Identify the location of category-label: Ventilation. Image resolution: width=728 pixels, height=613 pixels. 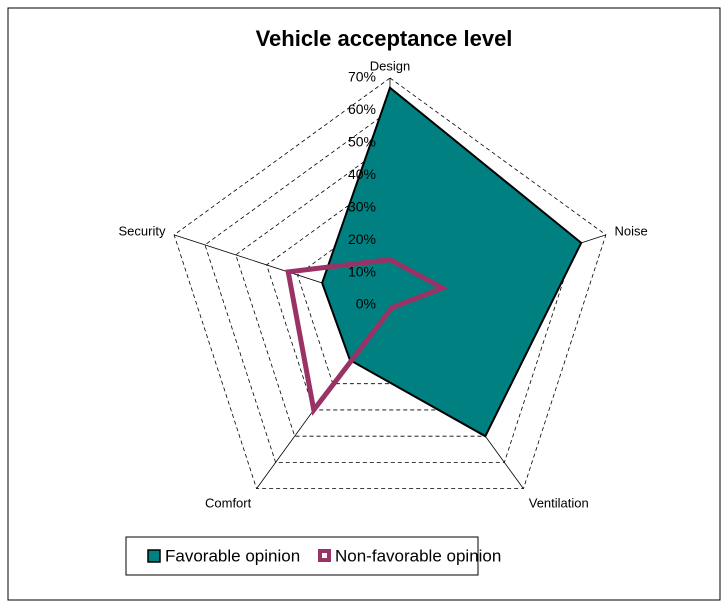
(559, 502).